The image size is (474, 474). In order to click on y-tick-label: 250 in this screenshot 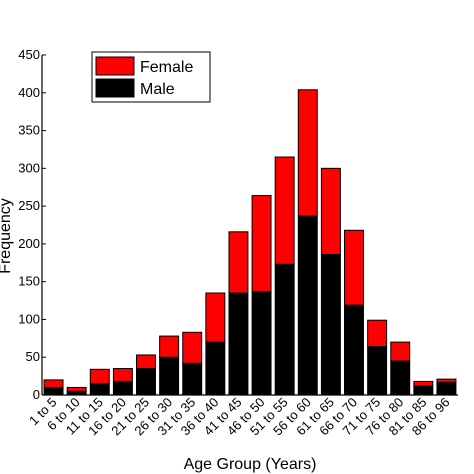, I will do `click(29, 205)`.